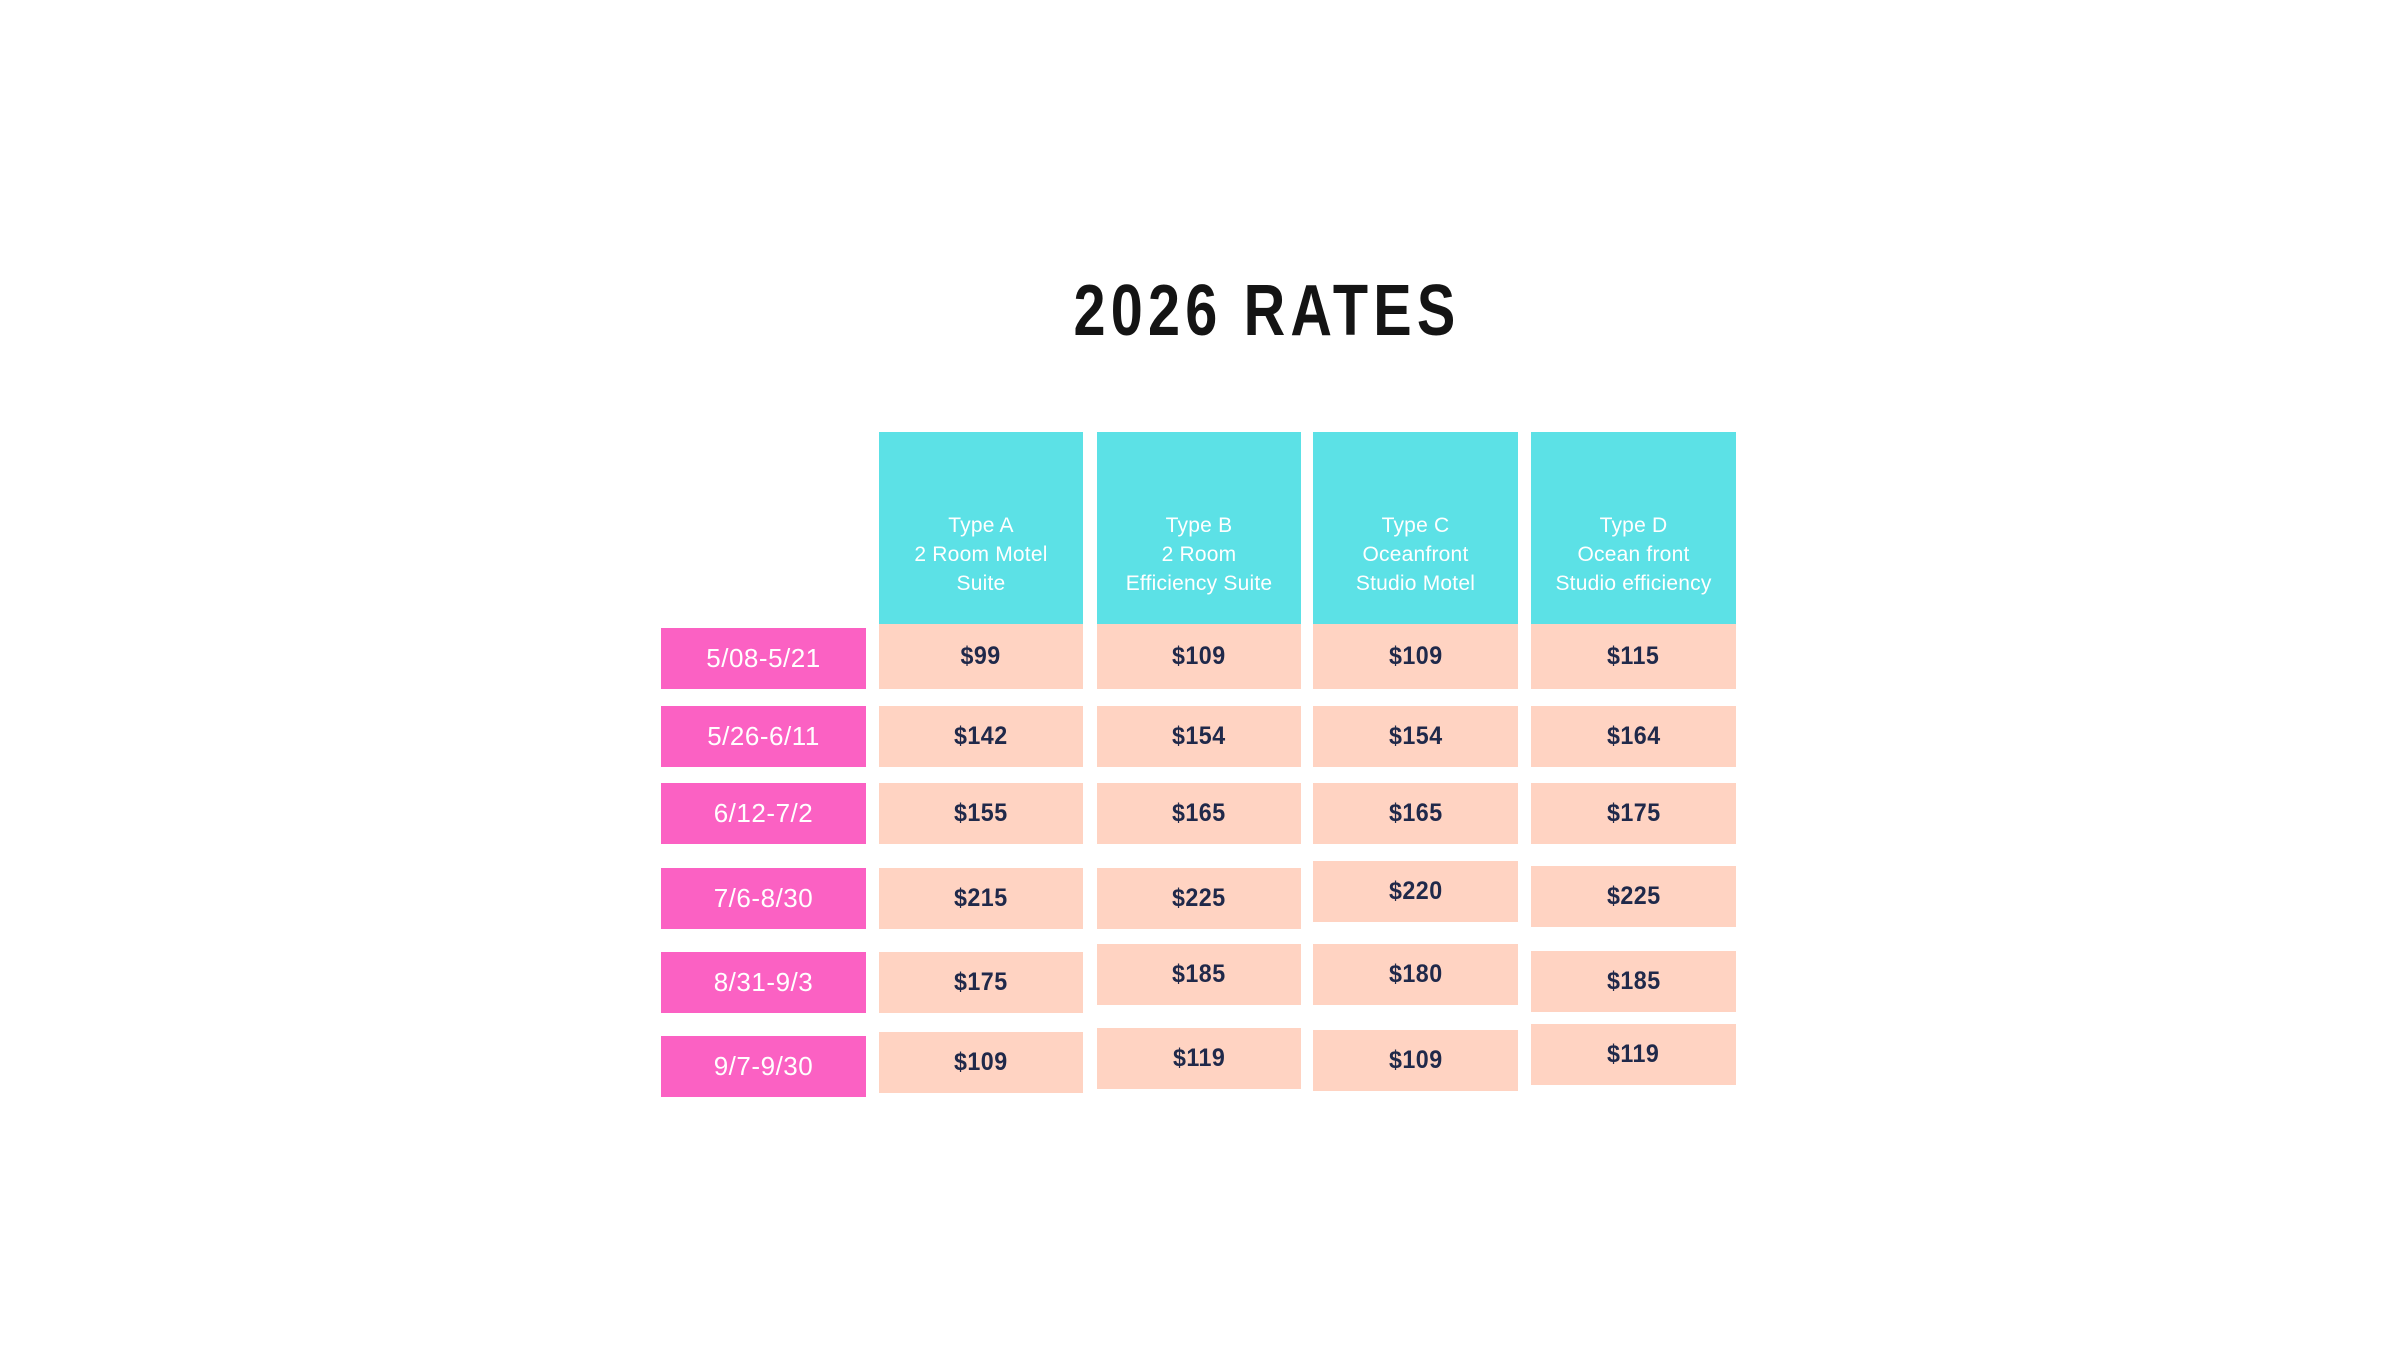 The height and width of the screenshot is (1350, 2400). I want to click on header-line: Ocean front, so click(1633, 554).